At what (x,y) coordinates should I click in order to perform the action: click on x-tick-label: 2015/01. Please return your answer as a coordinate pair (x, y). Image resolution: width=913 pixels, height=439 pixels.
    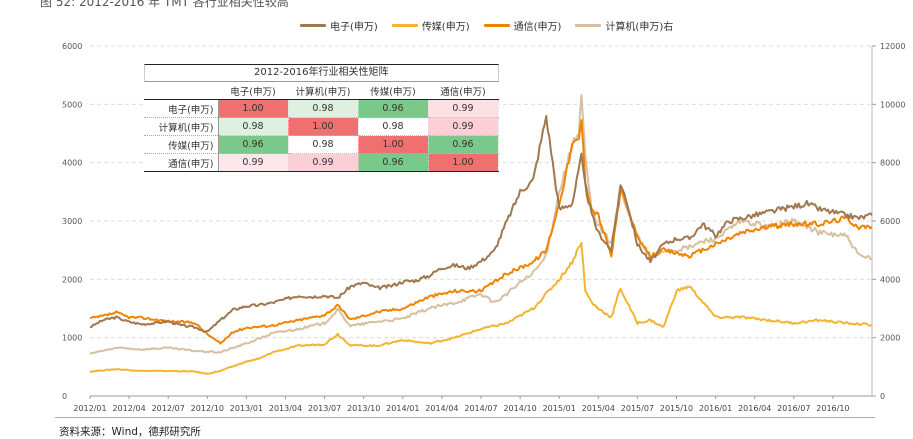
    Looking at the image, I should click on (559, 408).